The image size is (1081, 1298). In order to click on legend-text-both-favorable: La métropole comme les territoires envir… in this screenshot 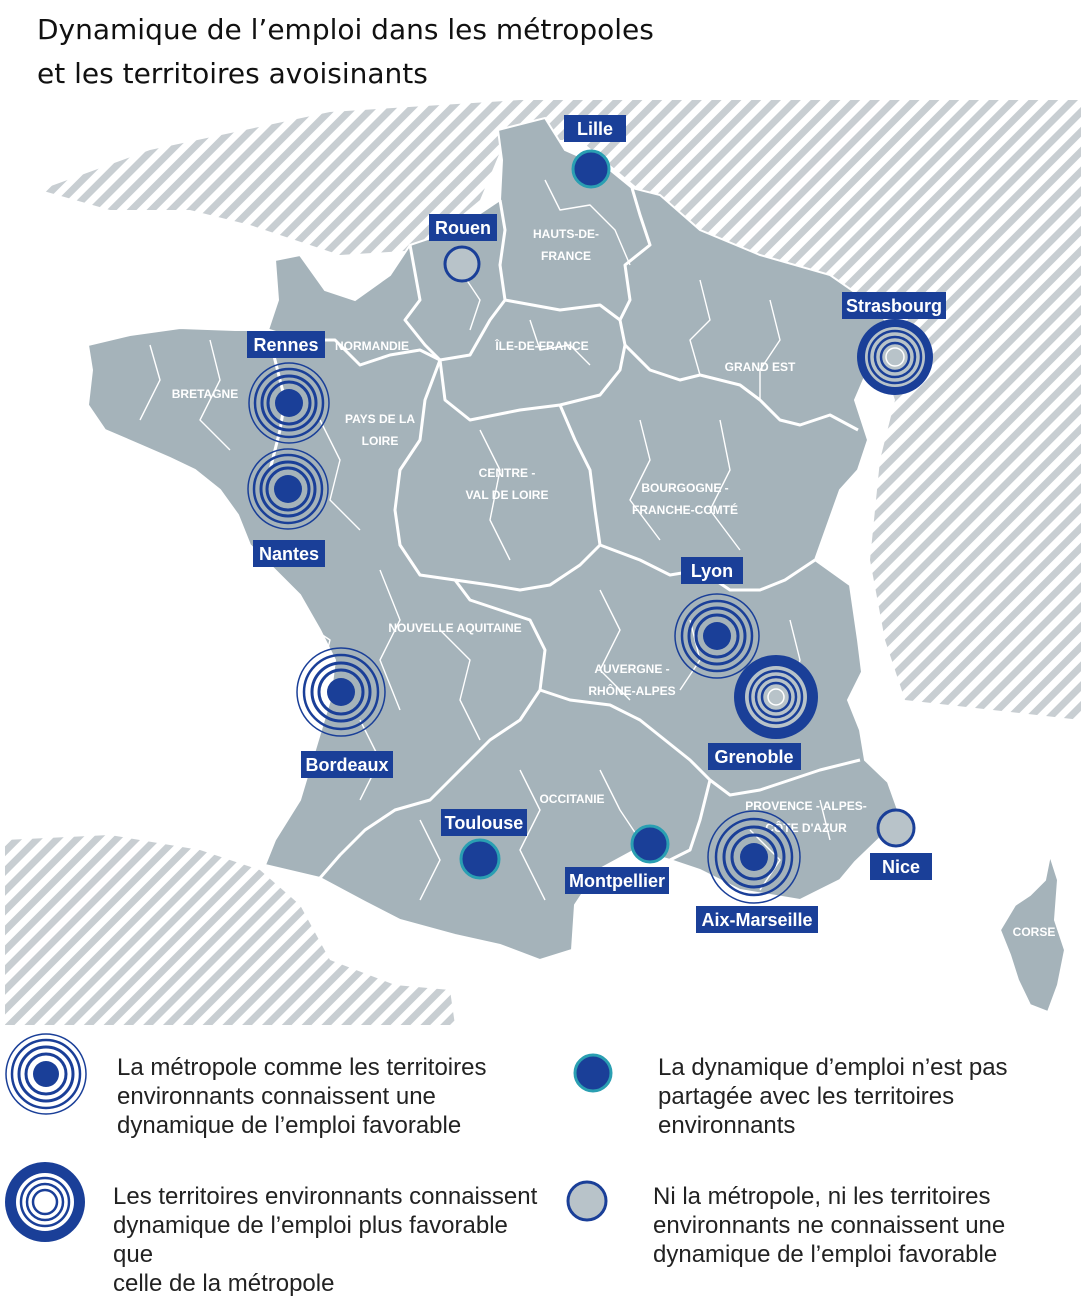, I will do `click(327, 1096)`.